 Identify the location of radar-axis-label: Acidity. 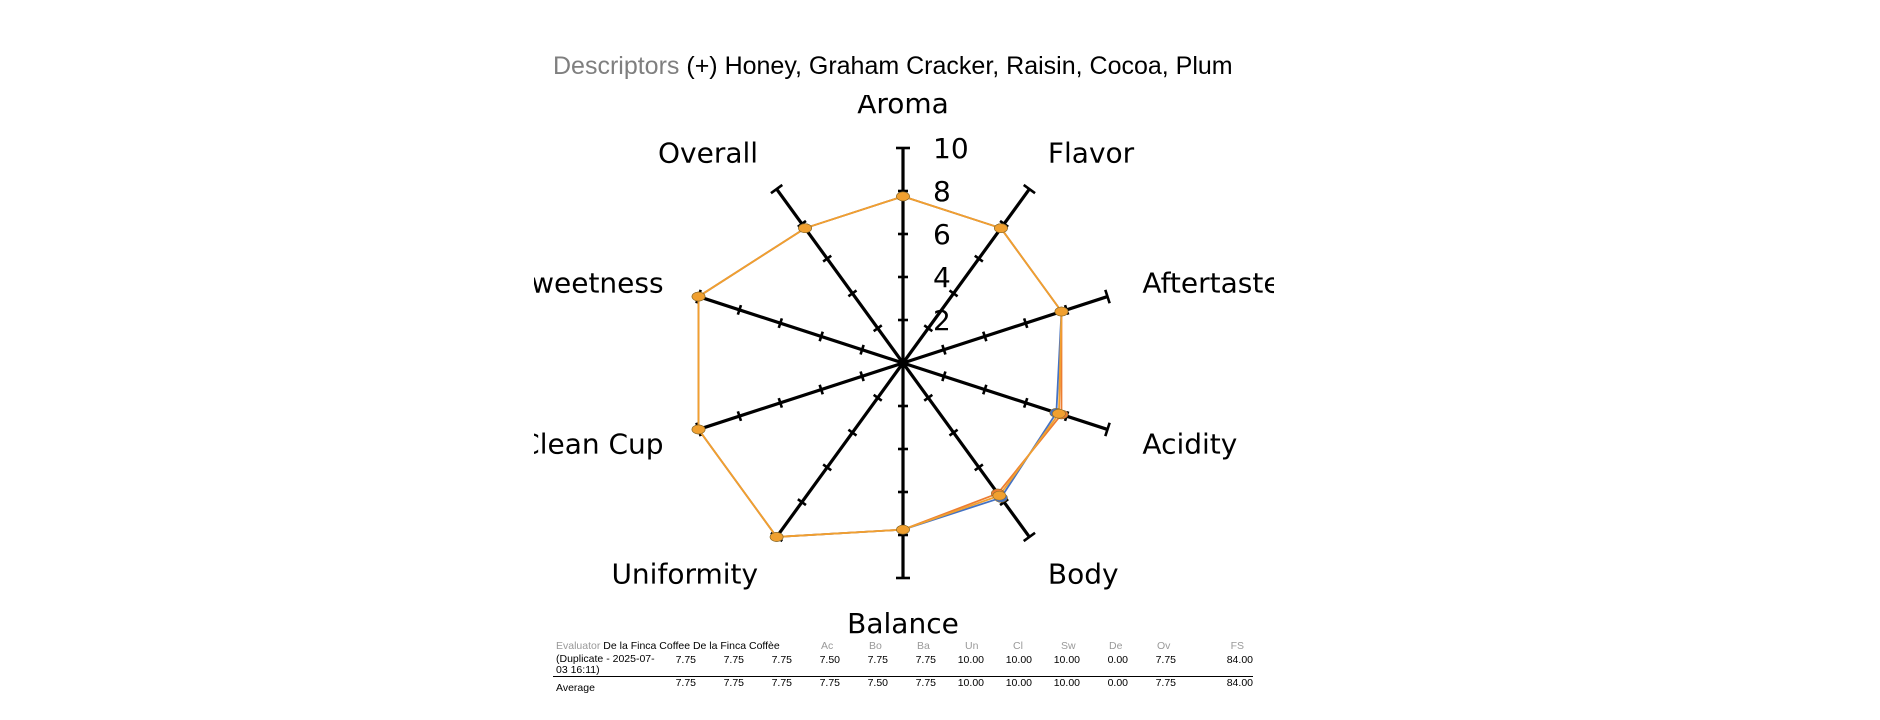
(1189, 443).